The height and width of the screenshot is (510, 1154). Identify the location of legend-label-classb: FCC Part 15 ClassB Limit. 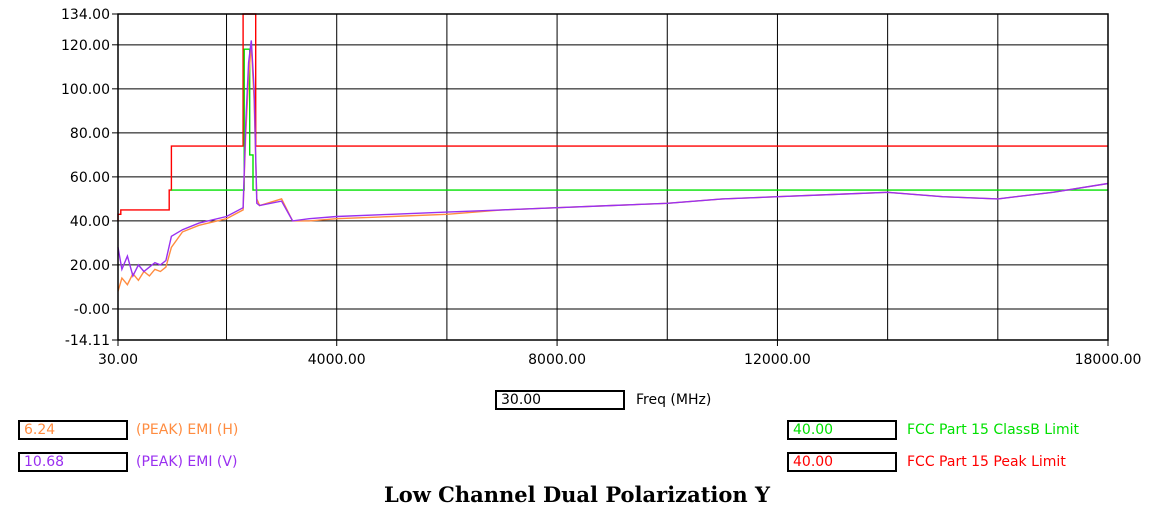
(993, 430).